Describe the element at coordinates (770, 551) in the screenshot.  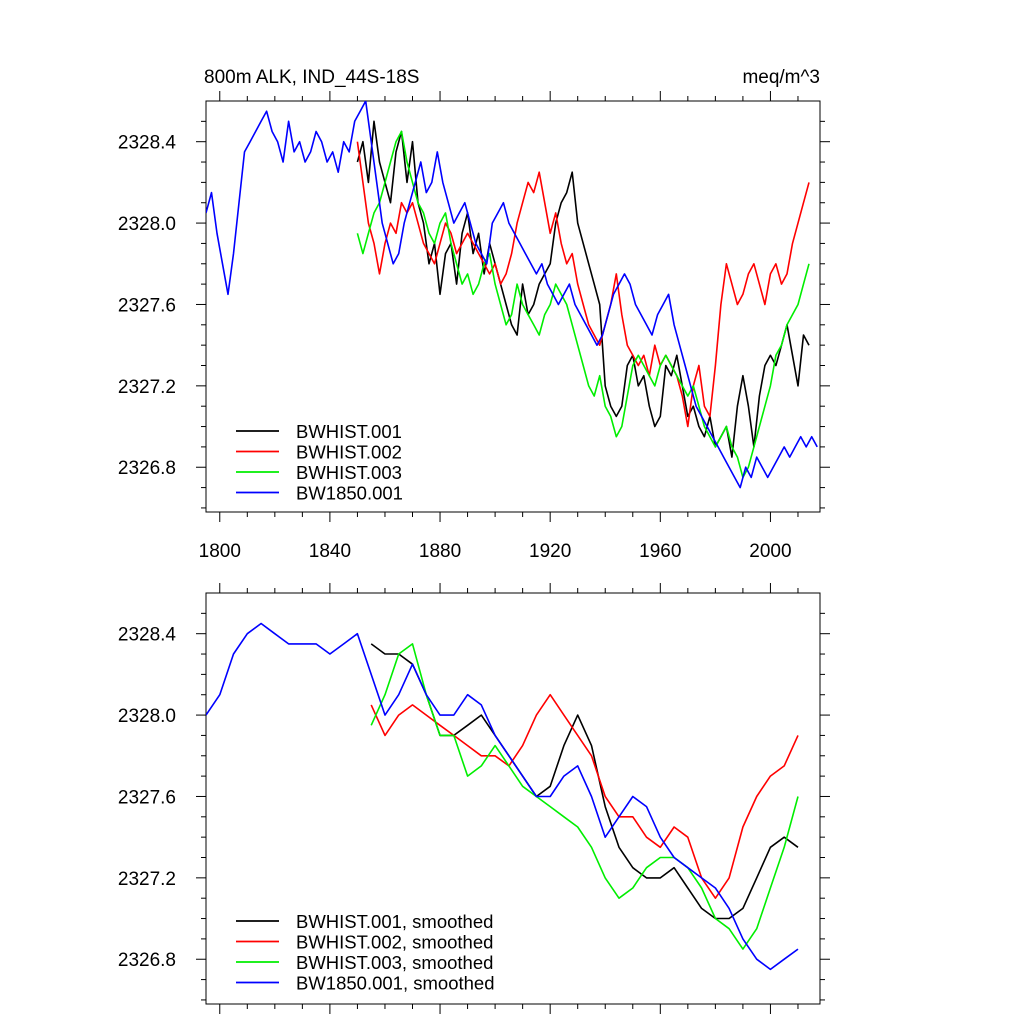
I see `x-tick-label: 2000` at that location.